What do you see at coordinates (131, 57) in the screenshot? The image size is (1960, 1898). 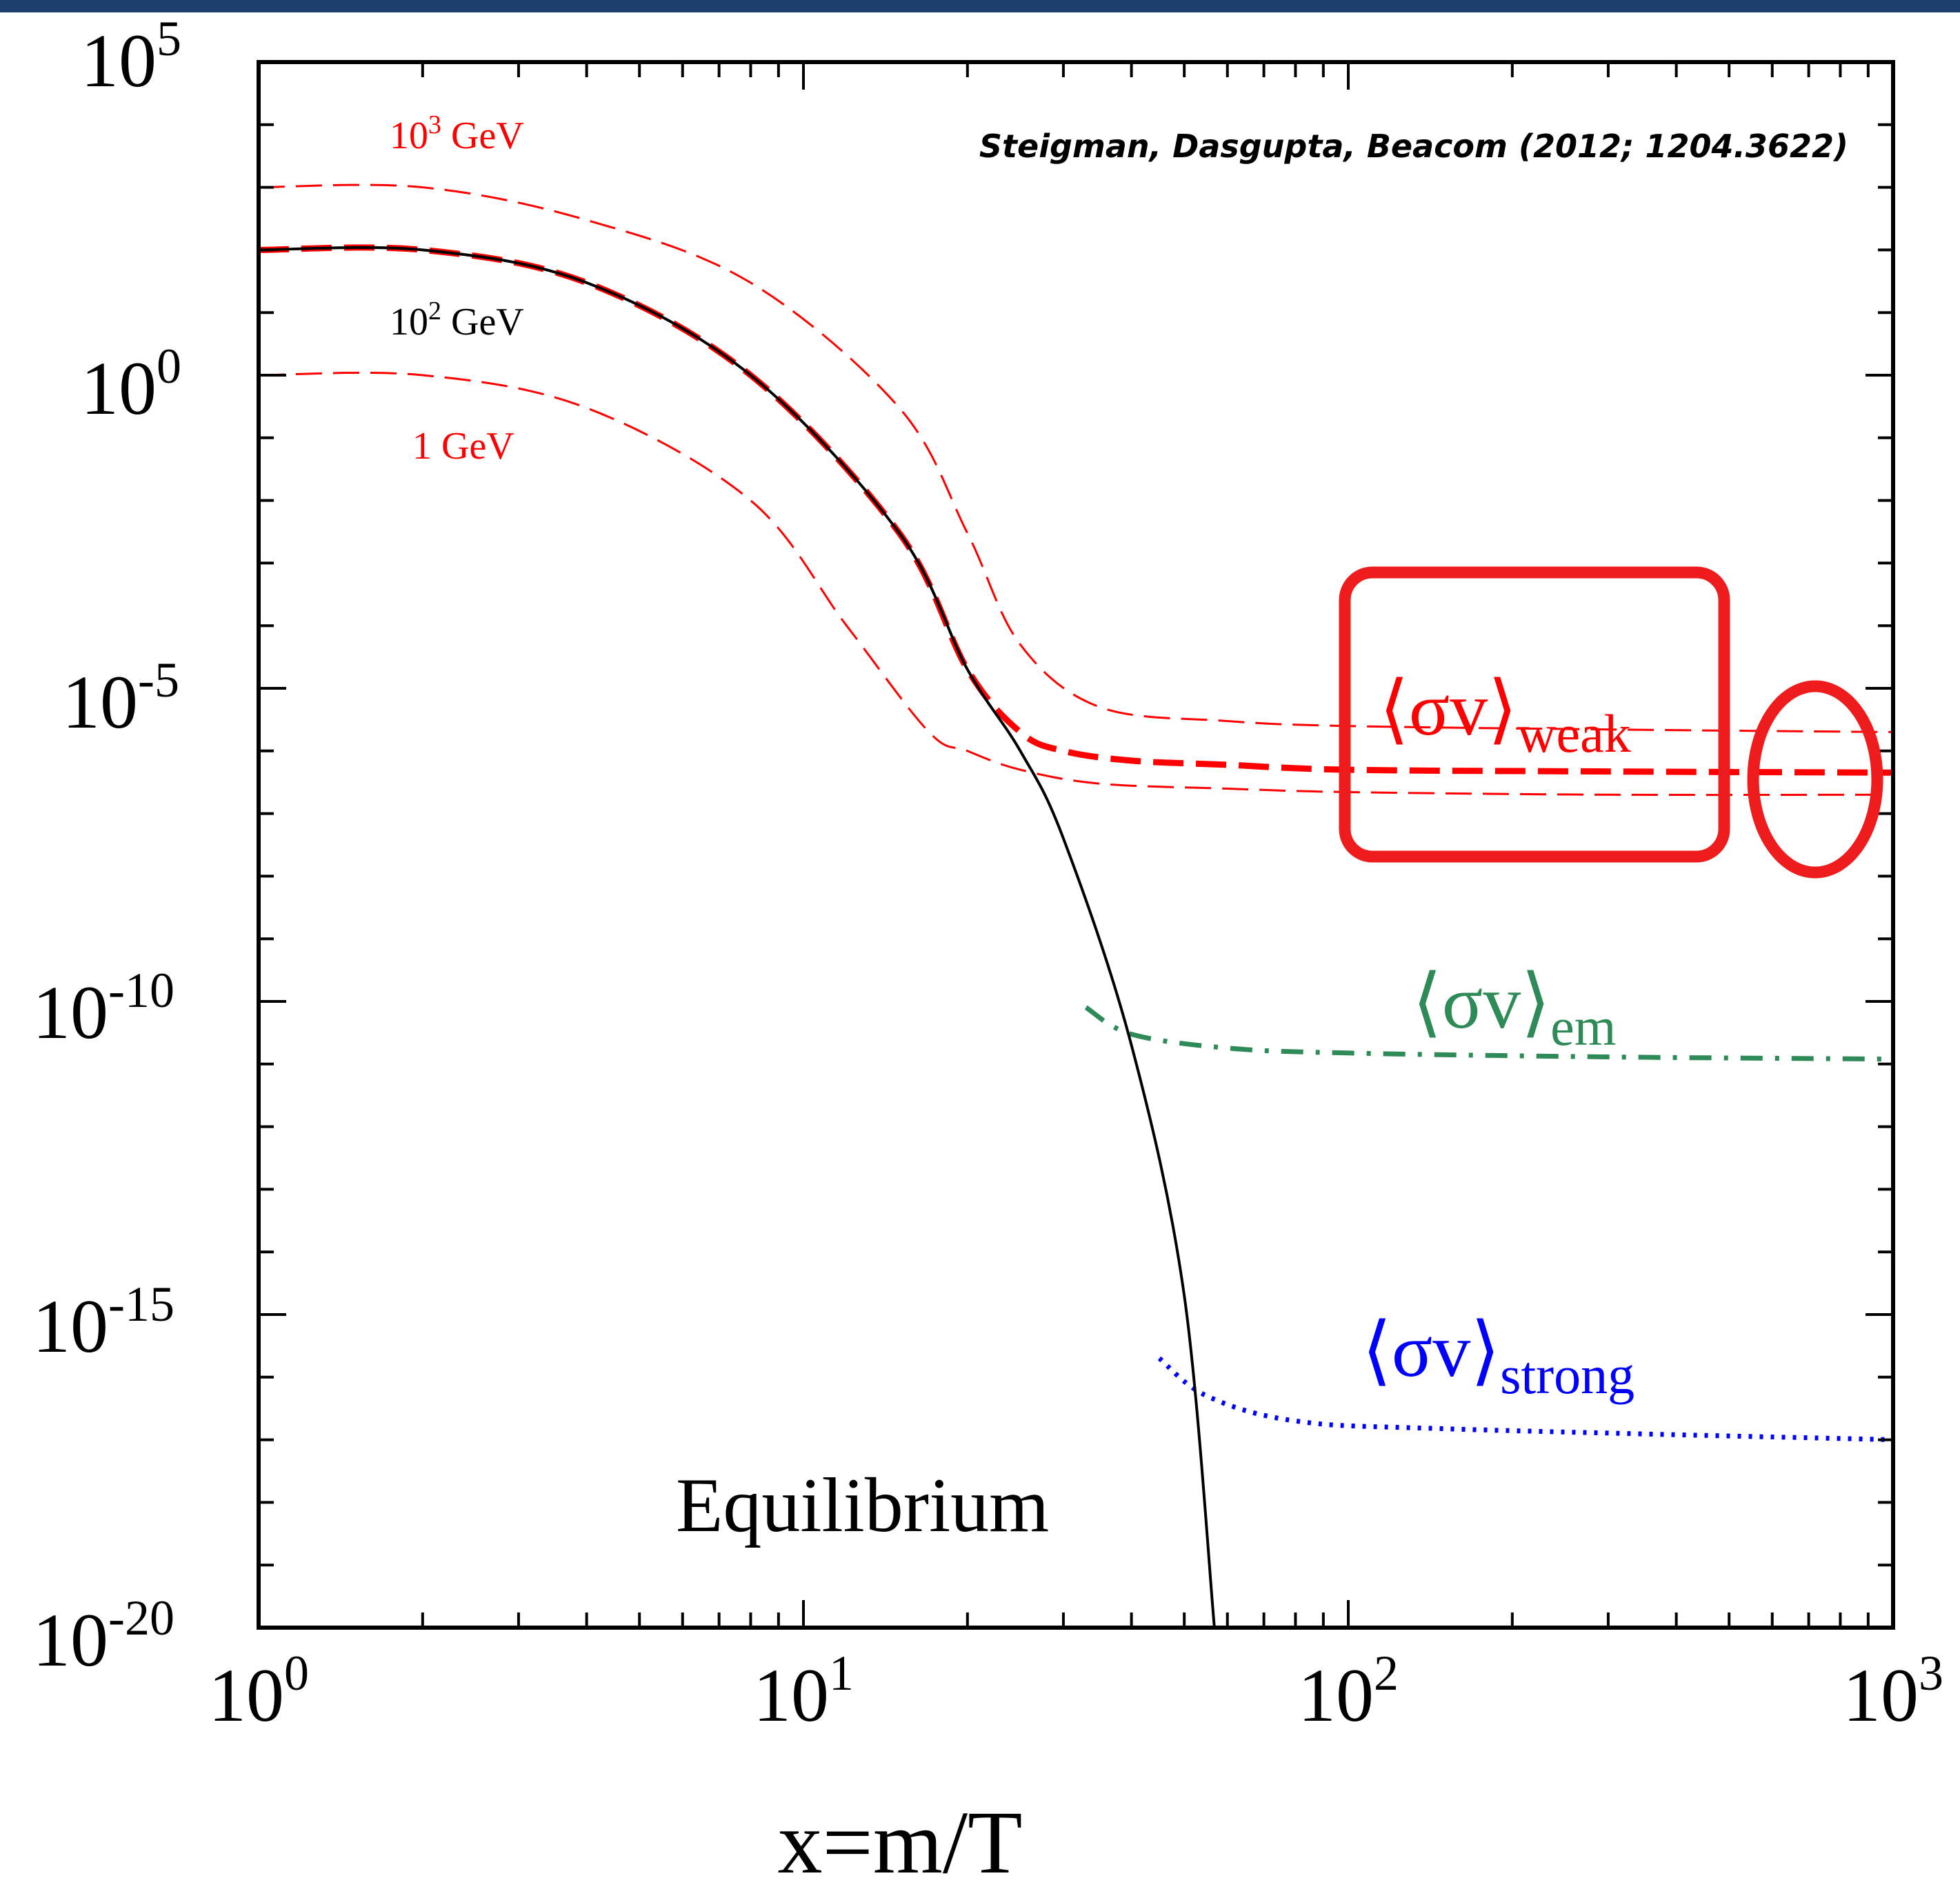 I see `y-tick-label-1e5: 10⁵` at bounding box center [131, 57].